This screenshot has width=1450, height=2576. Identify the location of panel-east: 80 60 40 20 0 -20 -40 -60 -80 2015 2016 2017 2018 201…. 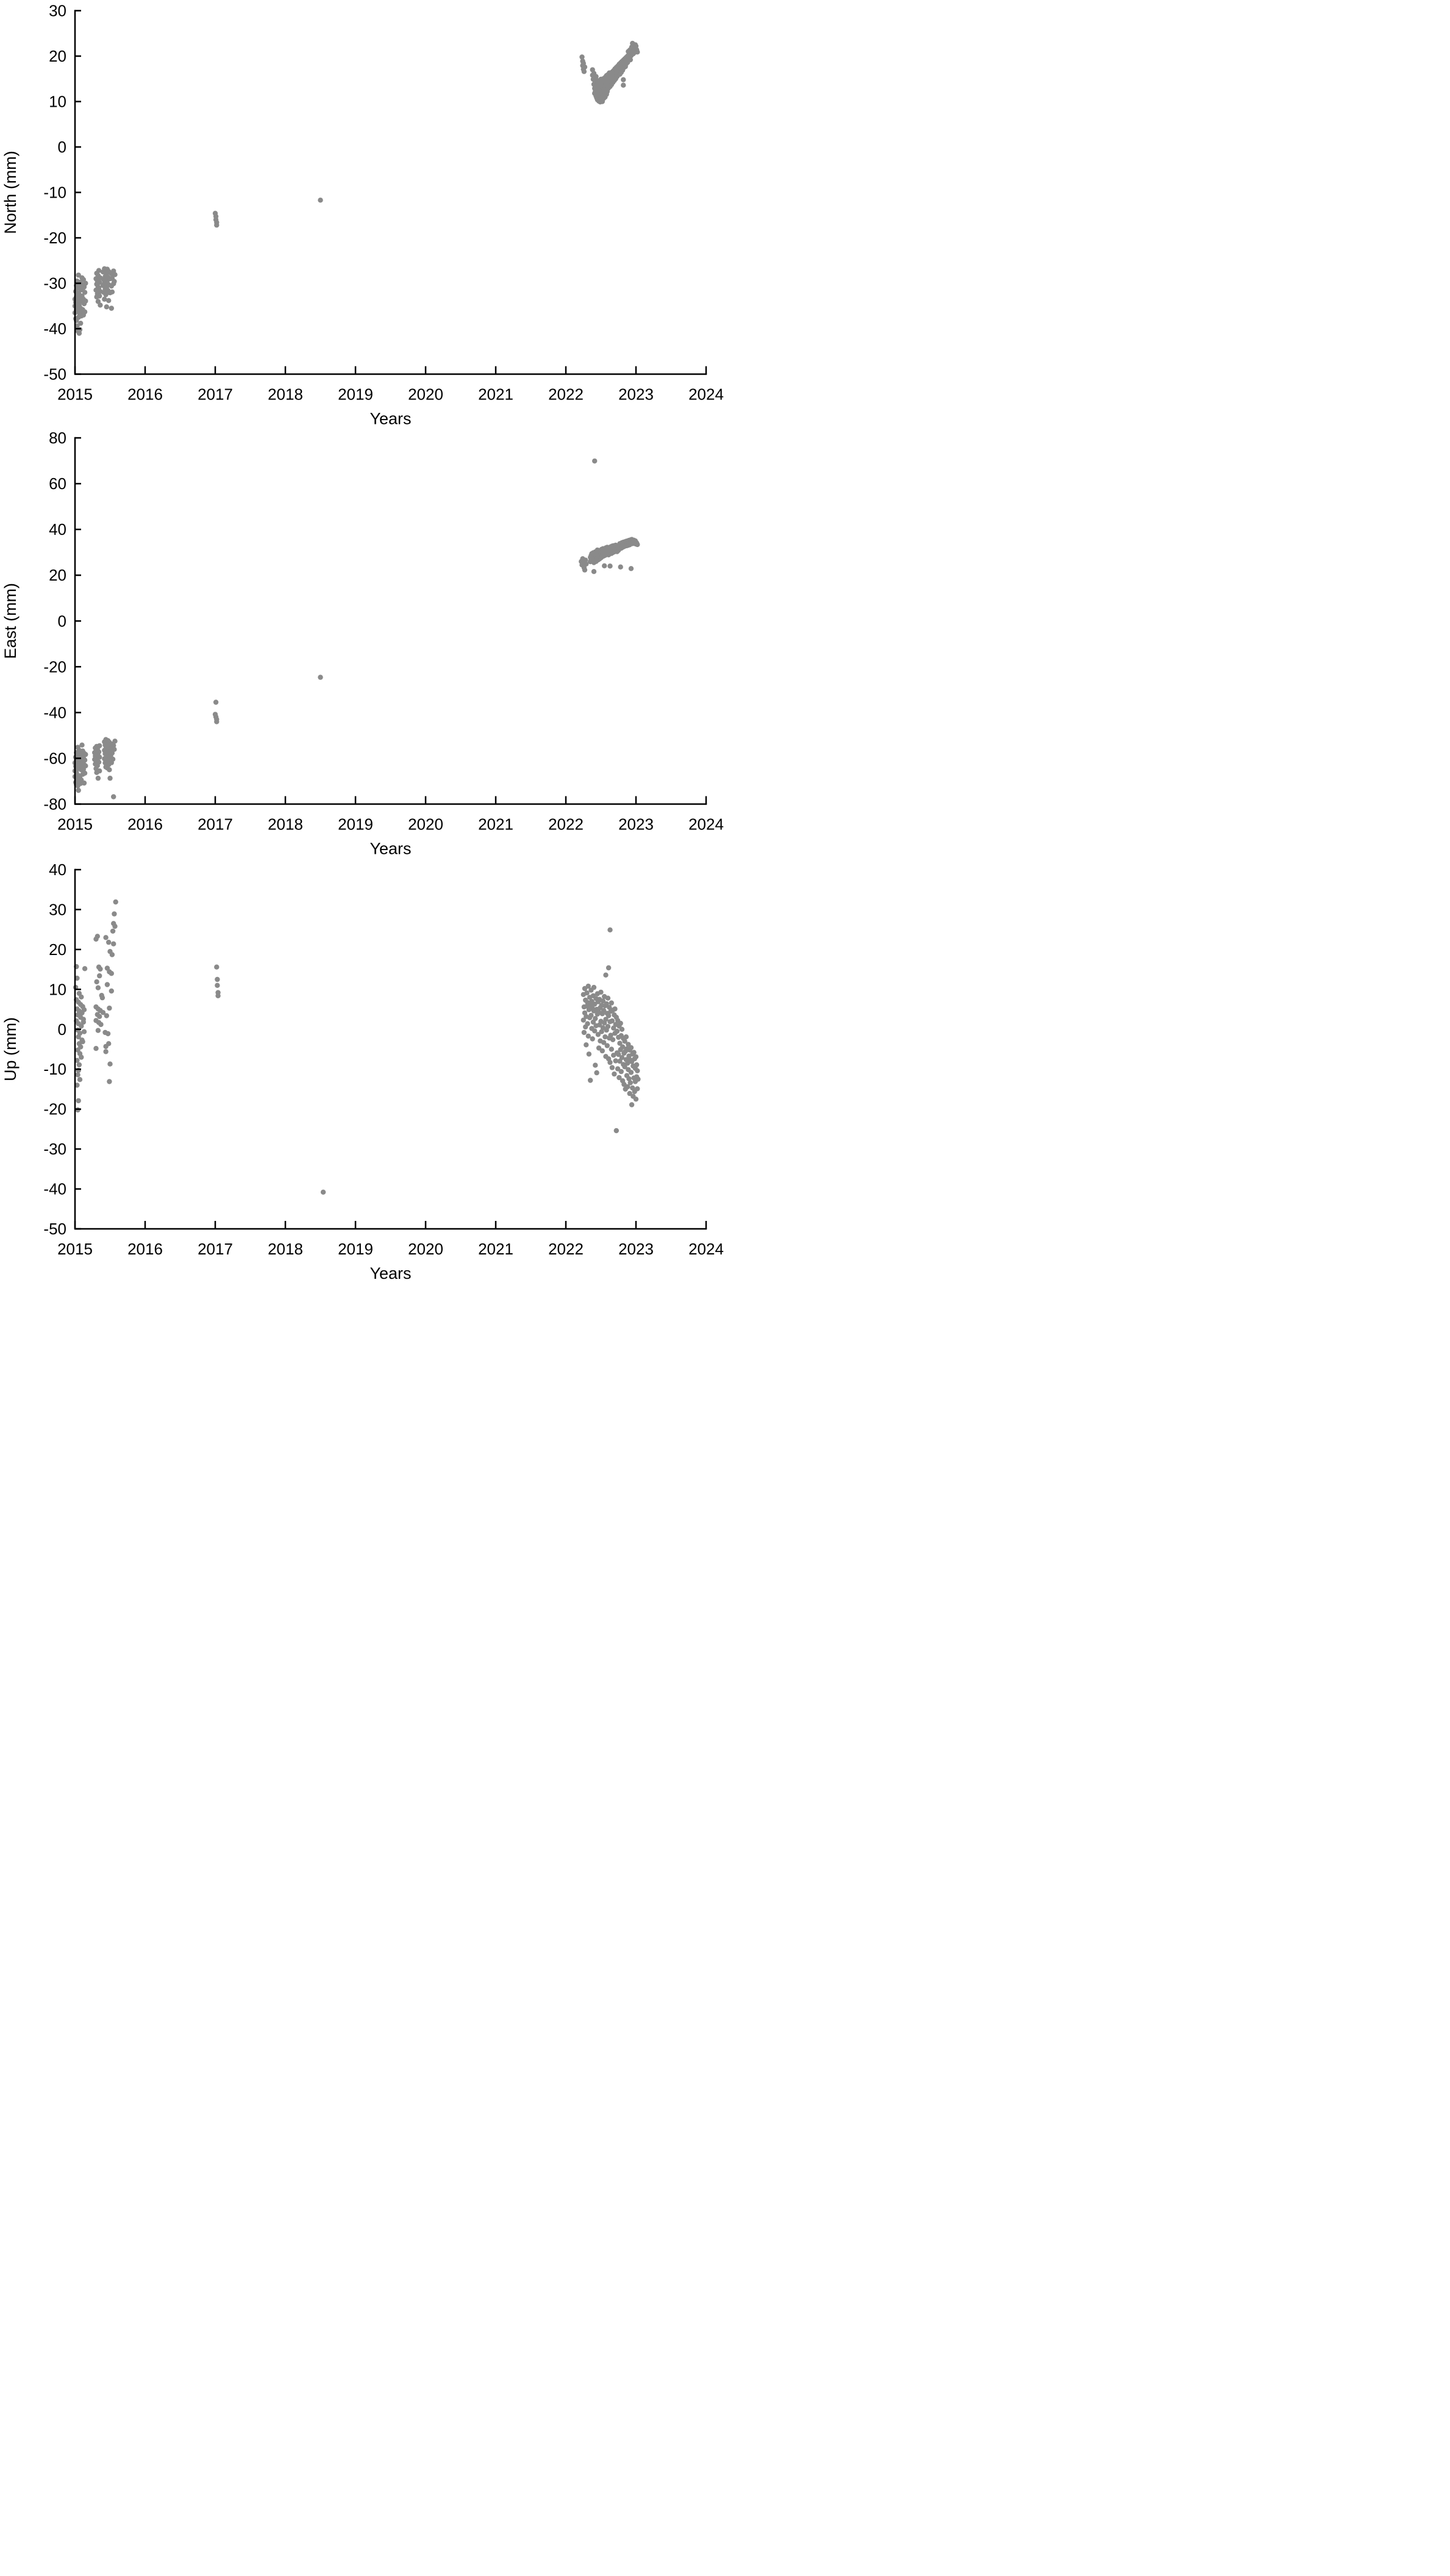
(362, 644).